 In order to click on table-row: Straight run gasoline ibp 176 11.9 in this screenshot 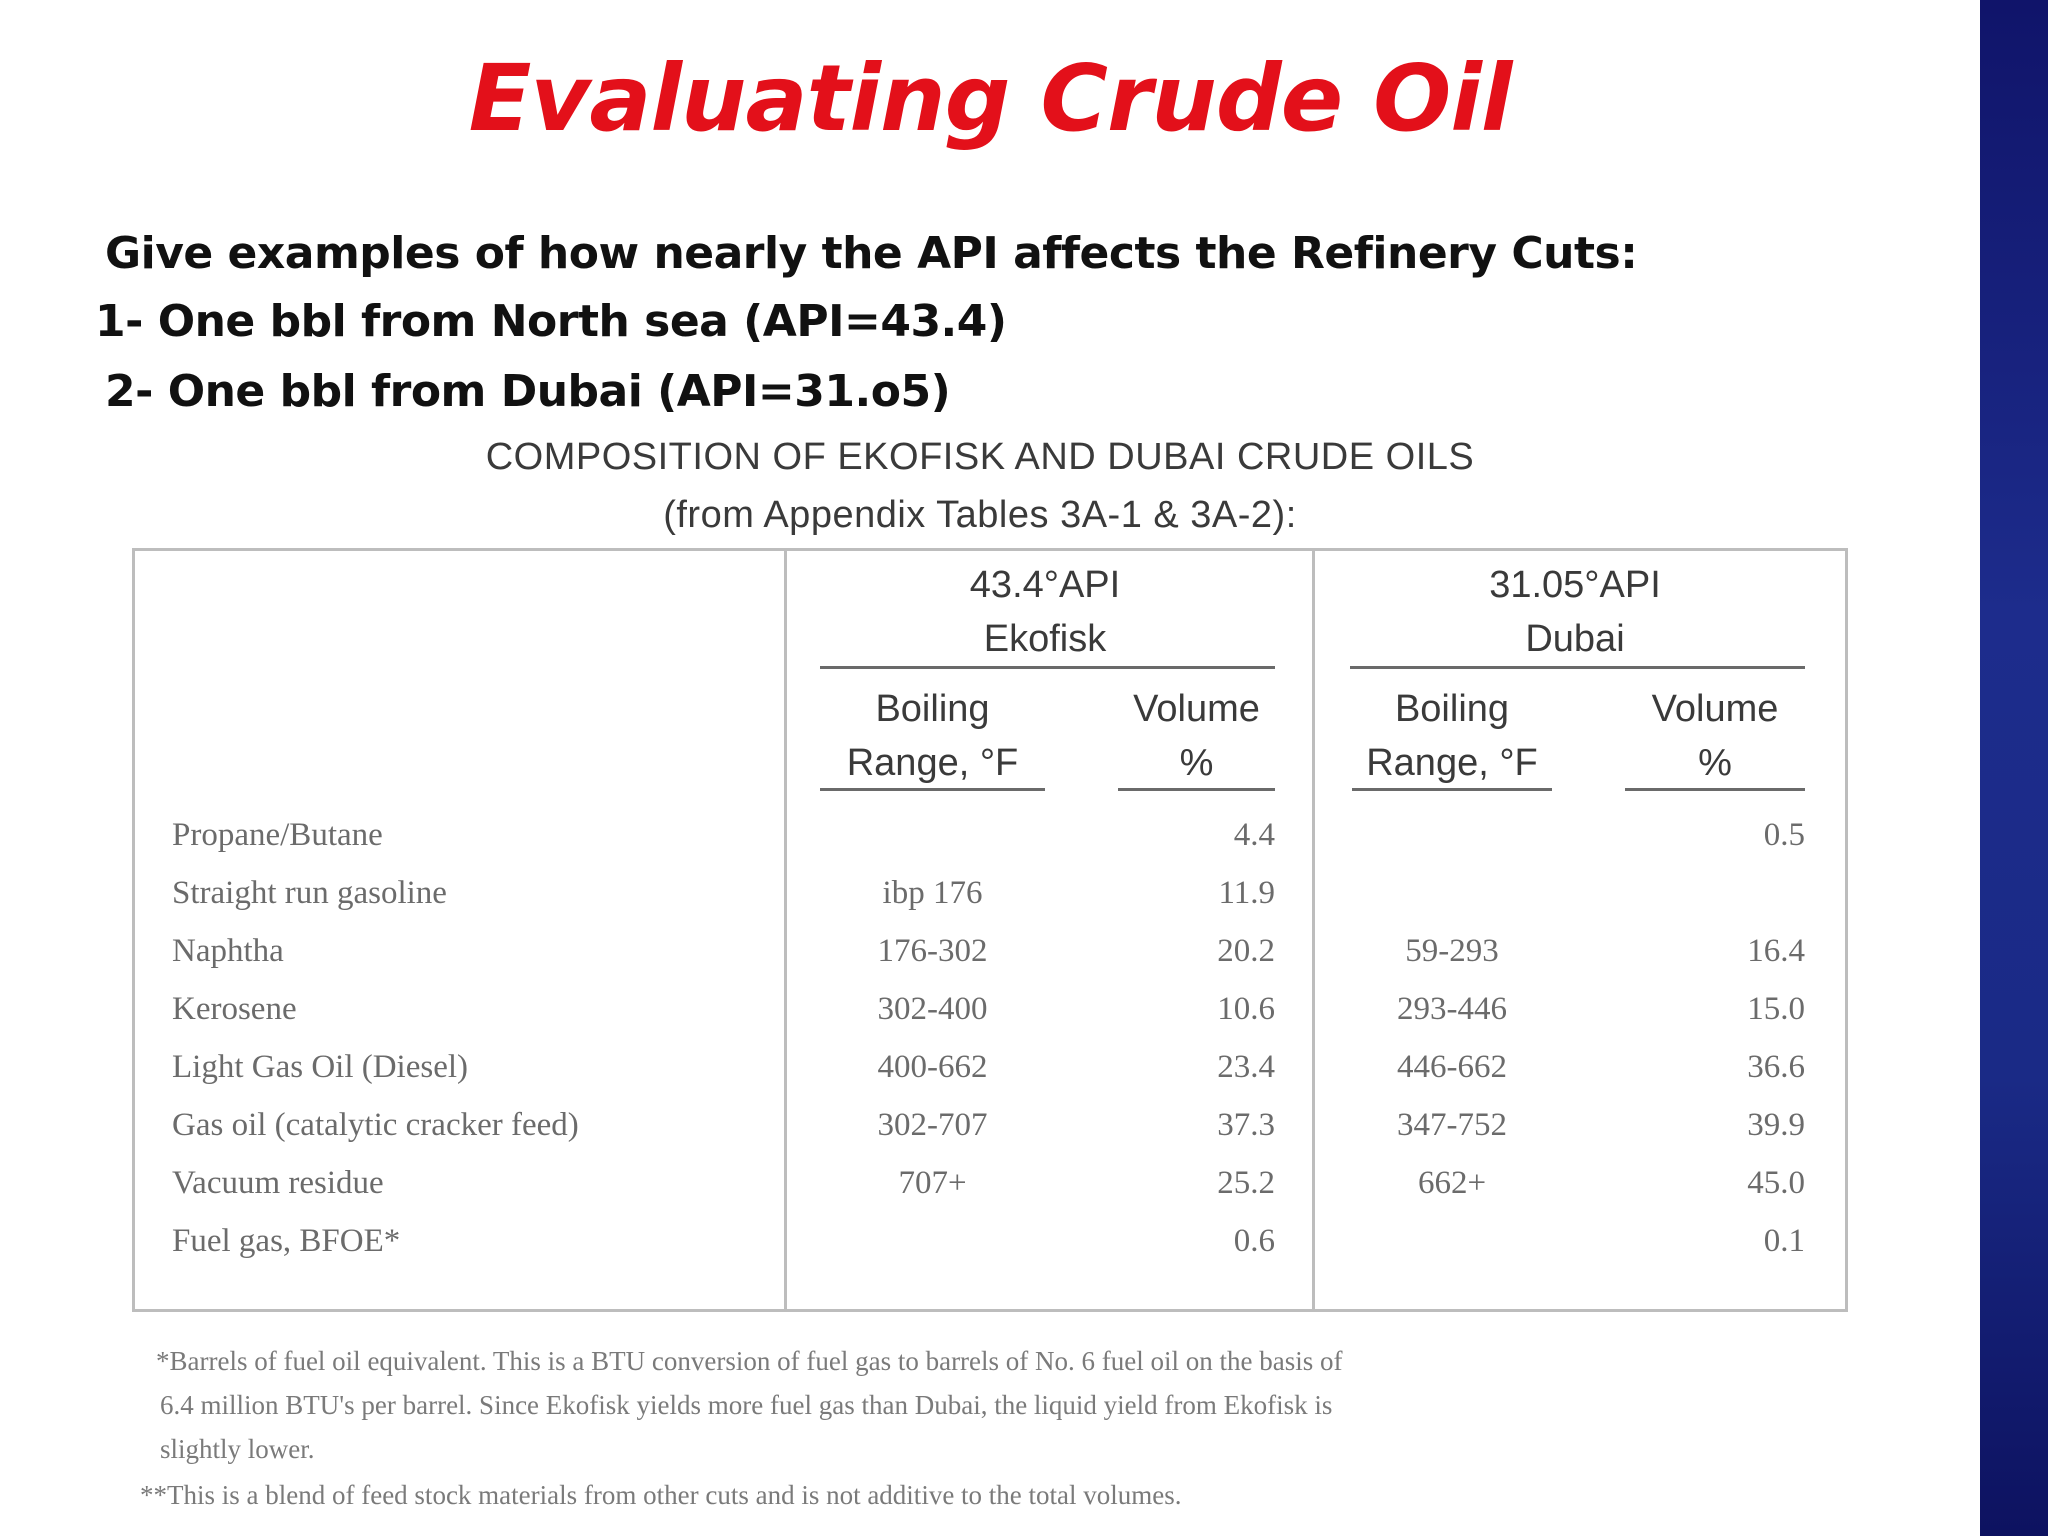, I will do `click(1024, 893)`.